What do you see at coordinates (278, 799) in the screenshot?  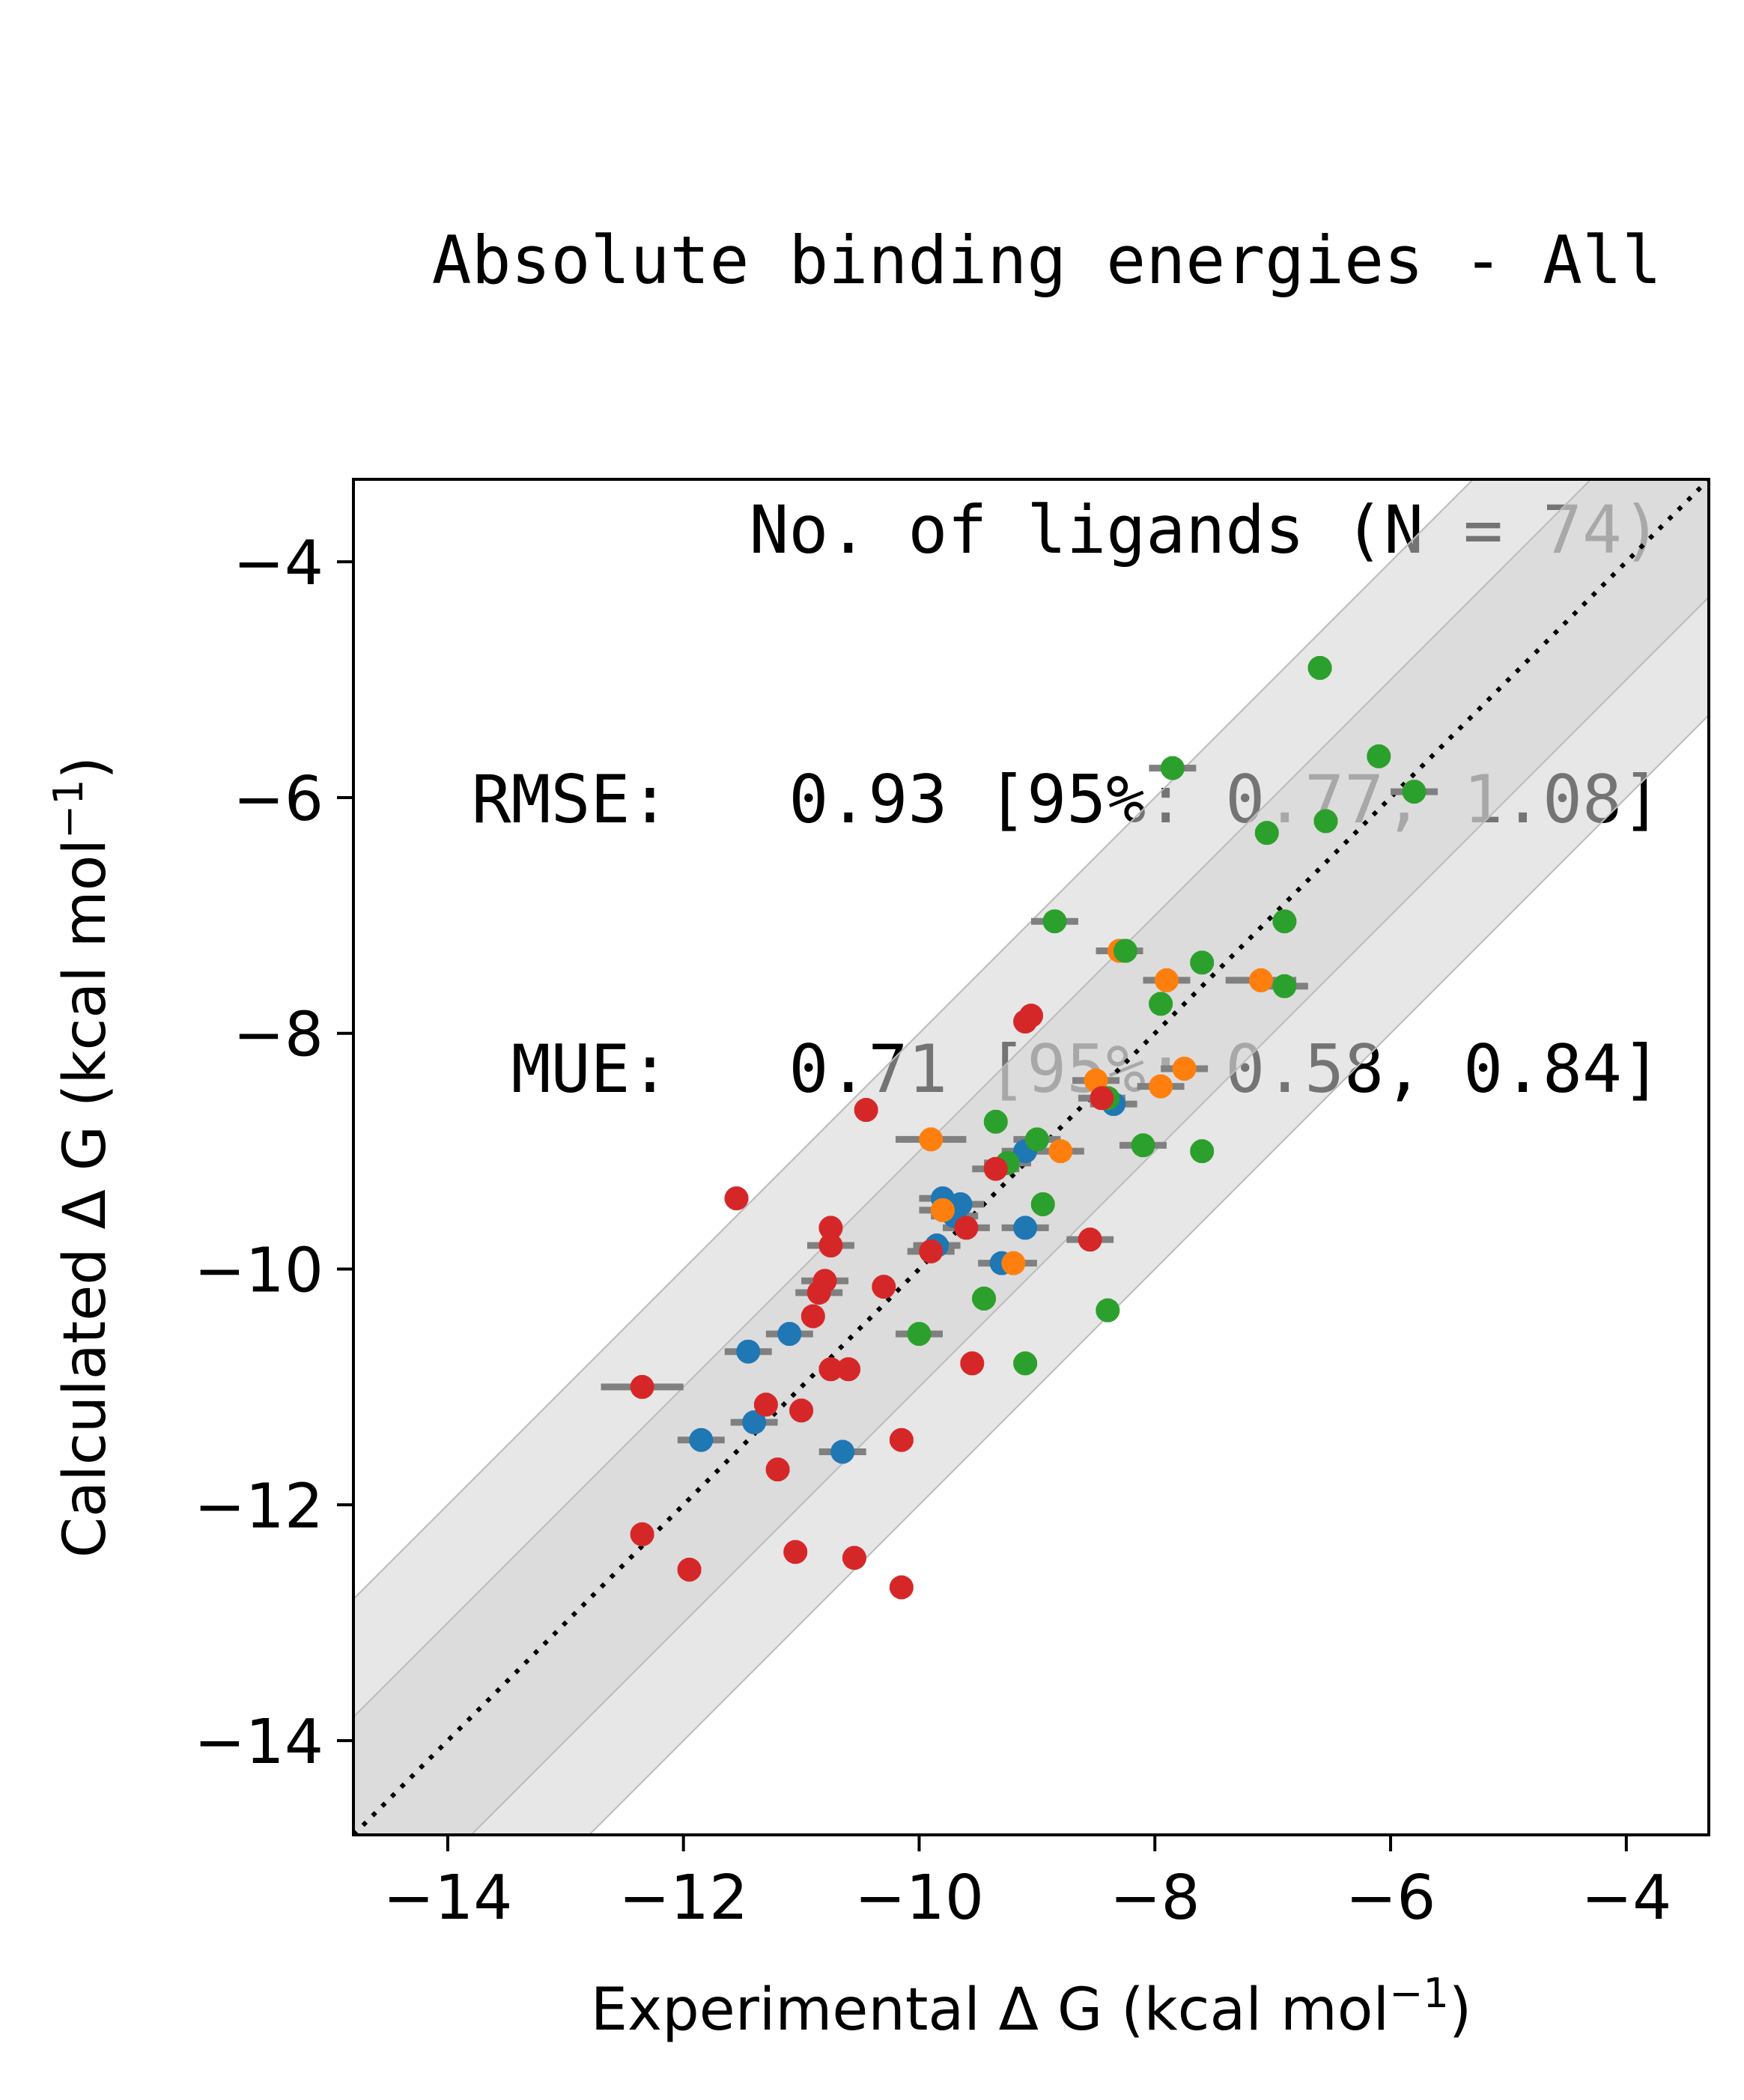 I see `y-tick-label: −6` at bounding box center [278, 799].